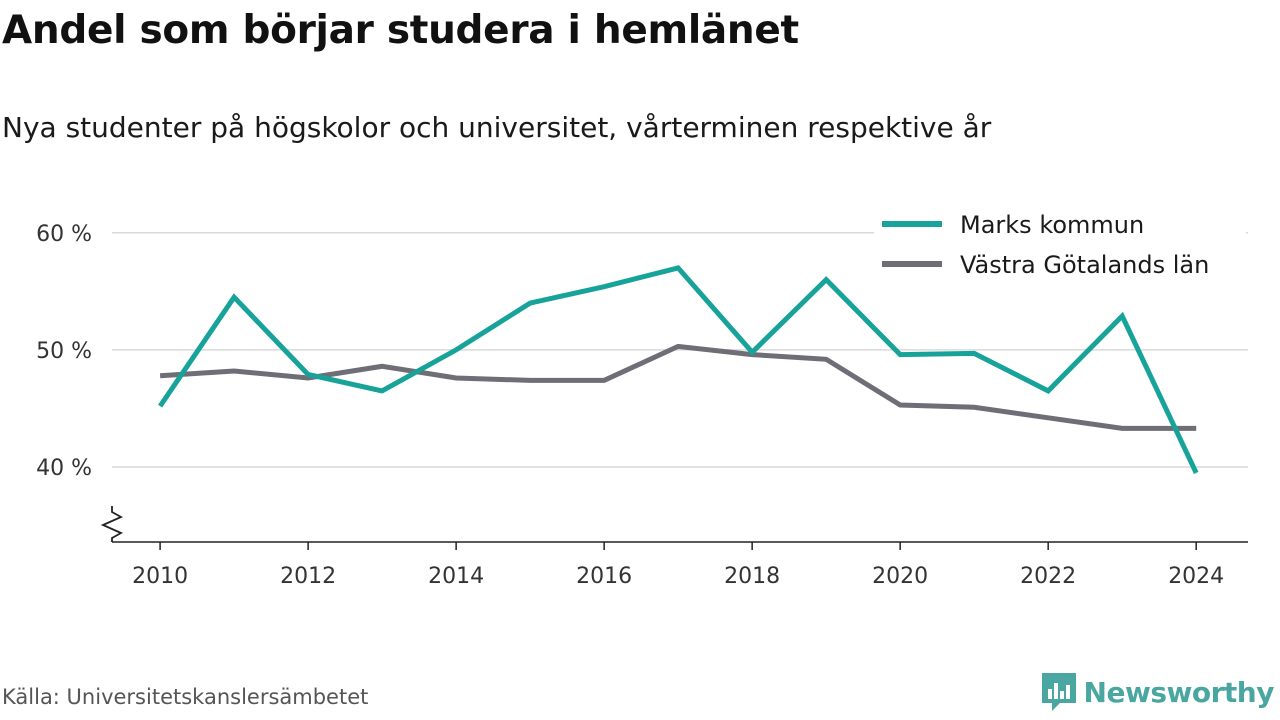 Image resolution: width=1280 pixels, height=720 pixels. What do you see at coordinates (604, 576) in the screenshot?
I see `x-tick-label: 2016` at bounding box center [604, 576].